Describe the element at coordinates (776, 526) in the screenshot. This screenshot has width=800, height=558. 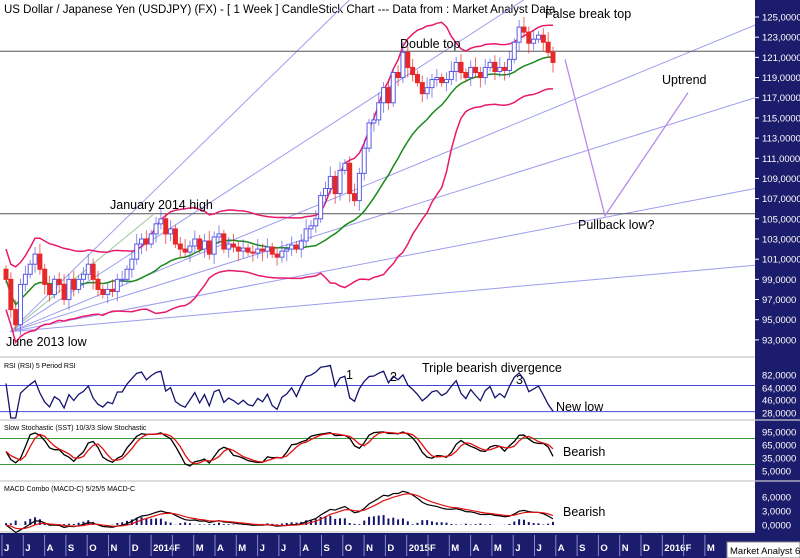
I see `macd-tick-label: 0,0000` at that location.